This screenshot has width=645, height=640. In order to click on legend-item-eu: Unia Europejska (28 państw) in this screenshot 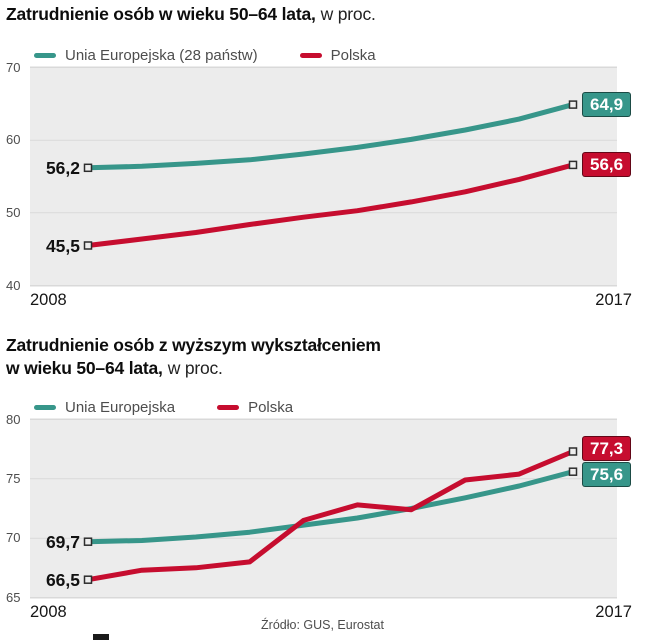, I will do `click(146, 55)`.